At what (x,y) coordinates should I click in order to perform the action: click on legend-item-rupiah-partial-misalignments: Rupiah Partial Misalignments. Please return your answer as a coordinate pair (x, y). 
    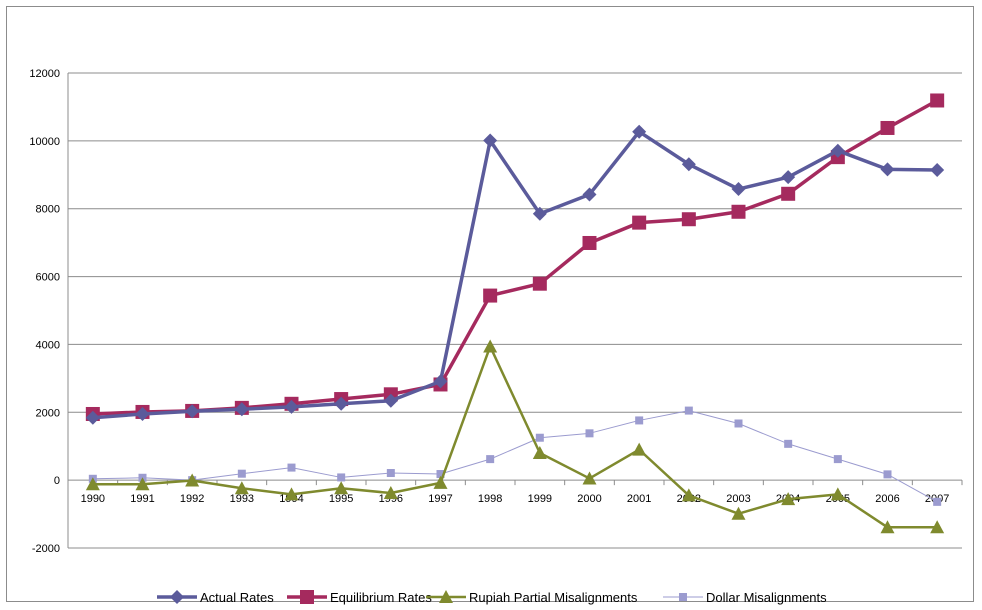
    Looking at the image, I should click on (532, 597).